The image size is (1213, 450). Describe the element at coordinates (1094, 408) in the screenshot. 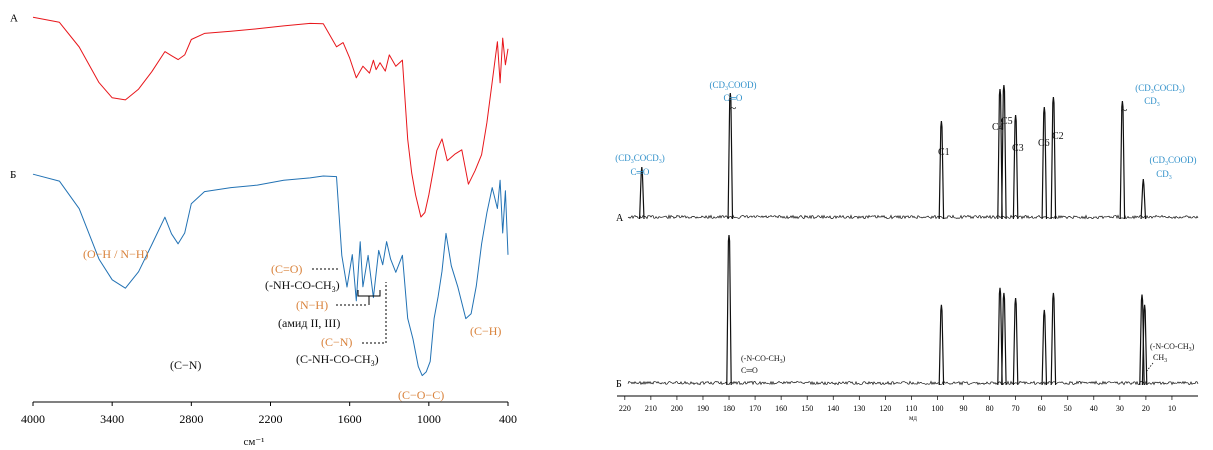

I see `nmr-x-tick-label: 40` at that location.